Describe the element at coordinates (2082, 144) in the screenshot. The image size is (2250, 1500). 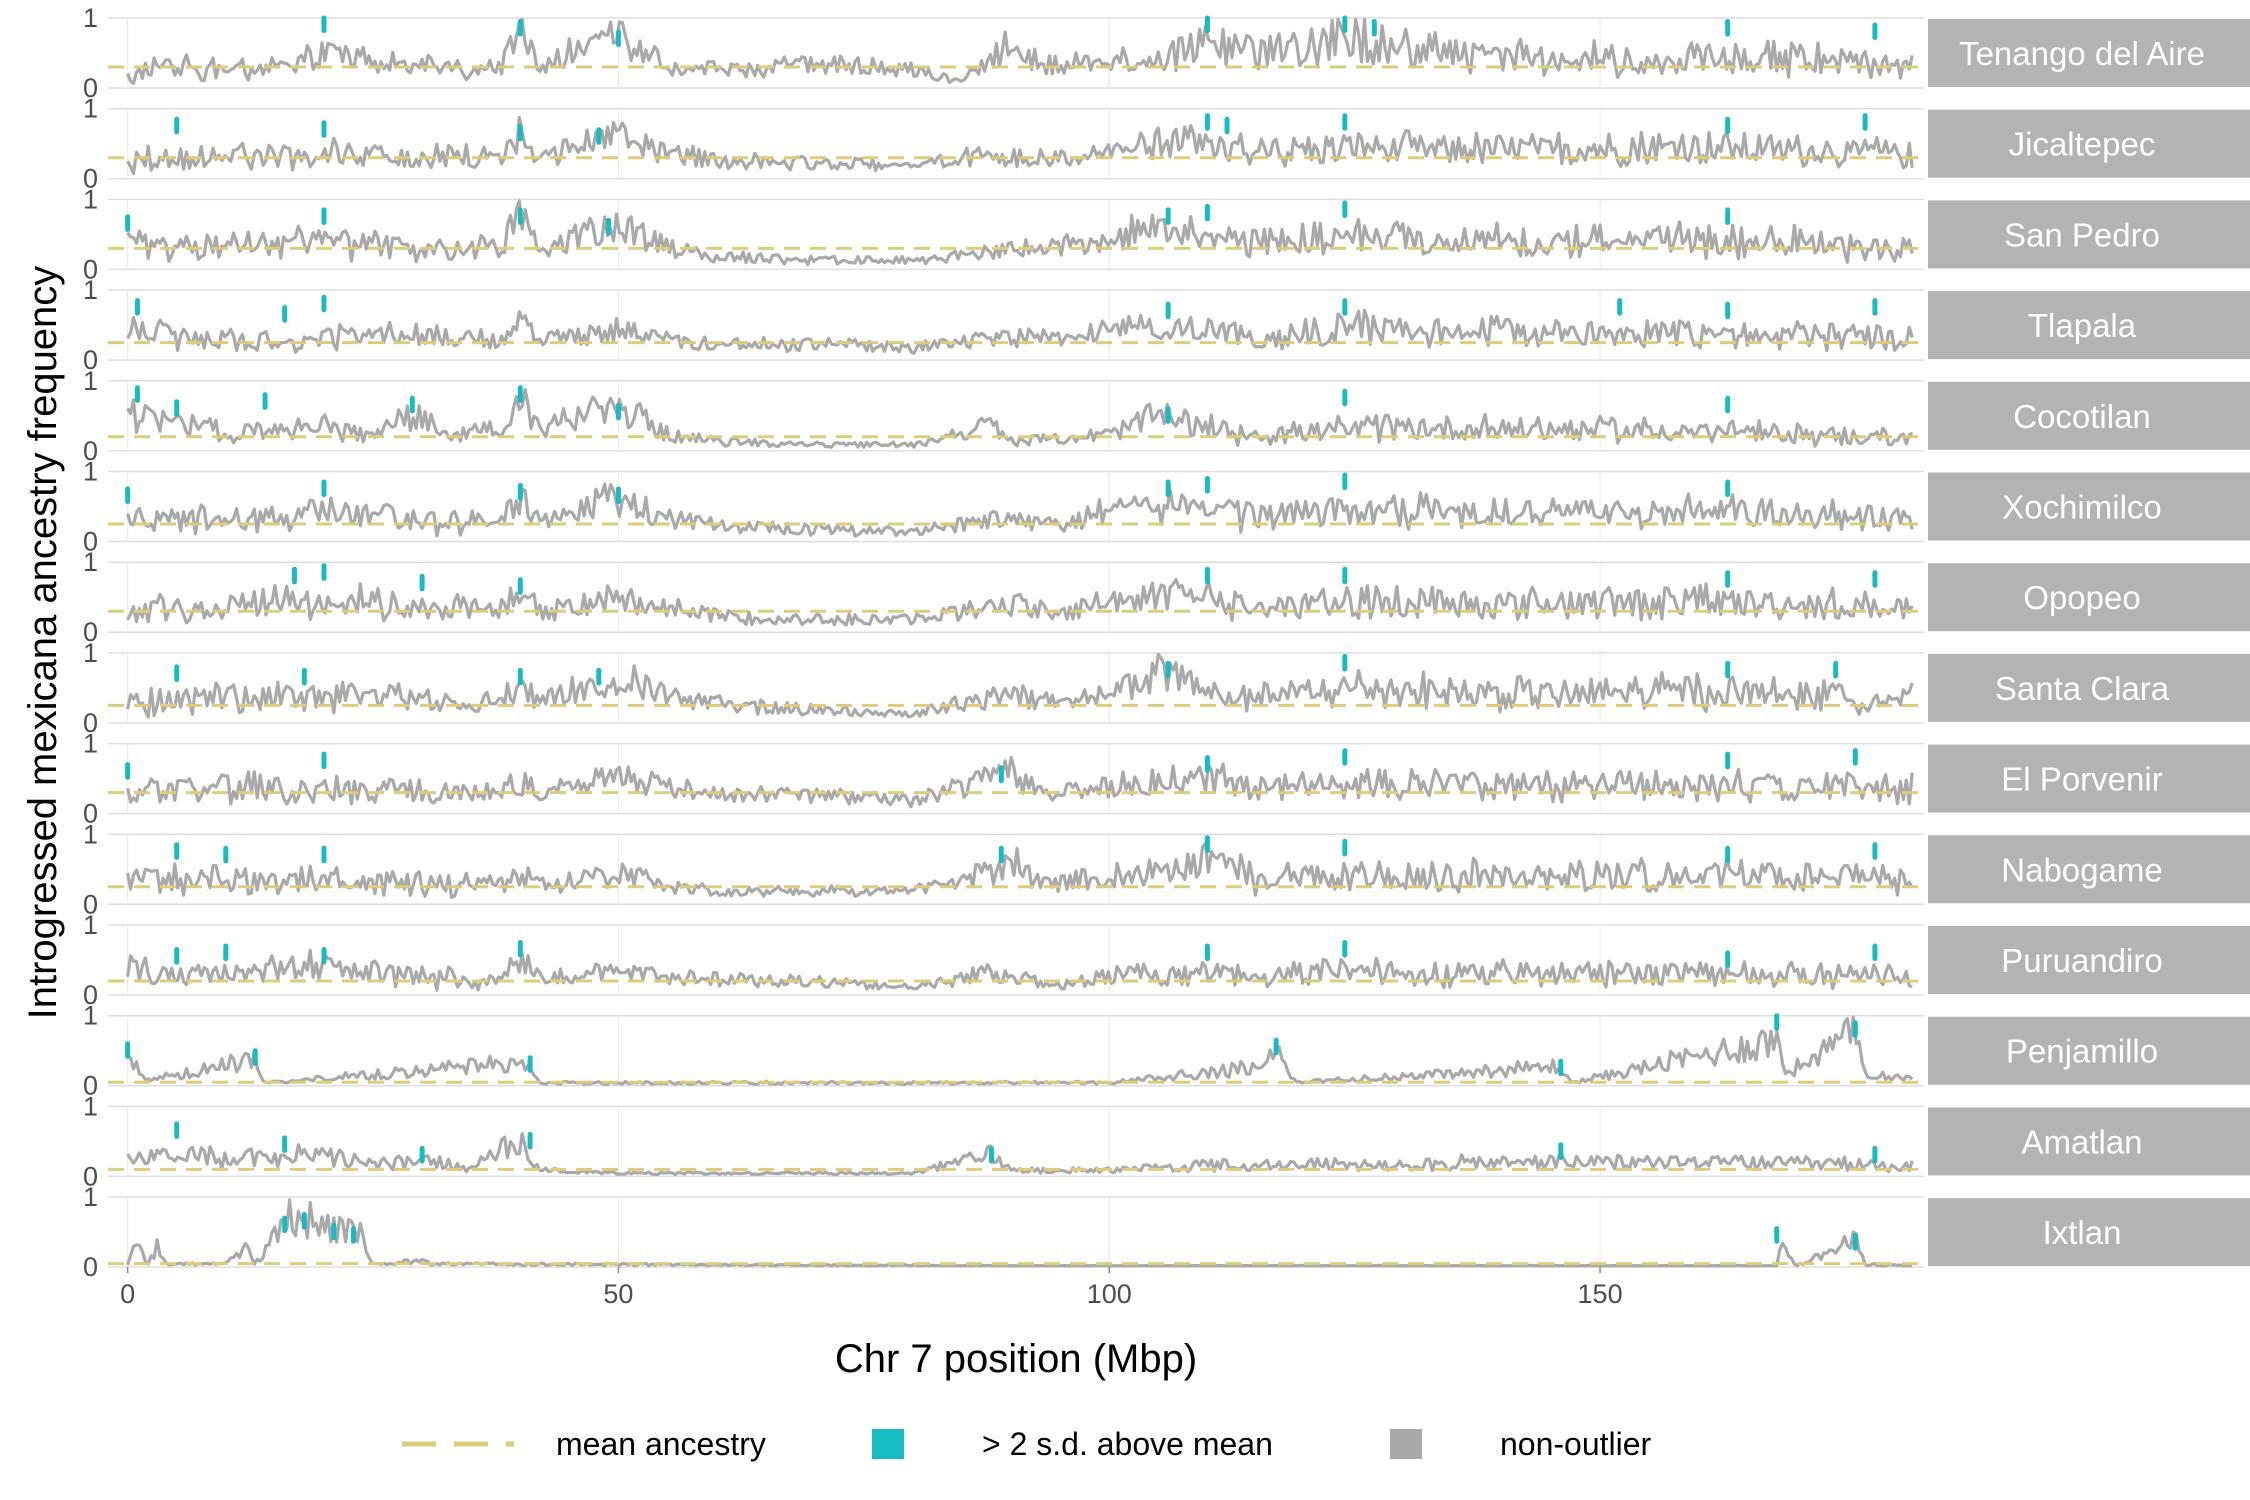
I see `panel-label: Jicaltepec` at that location.